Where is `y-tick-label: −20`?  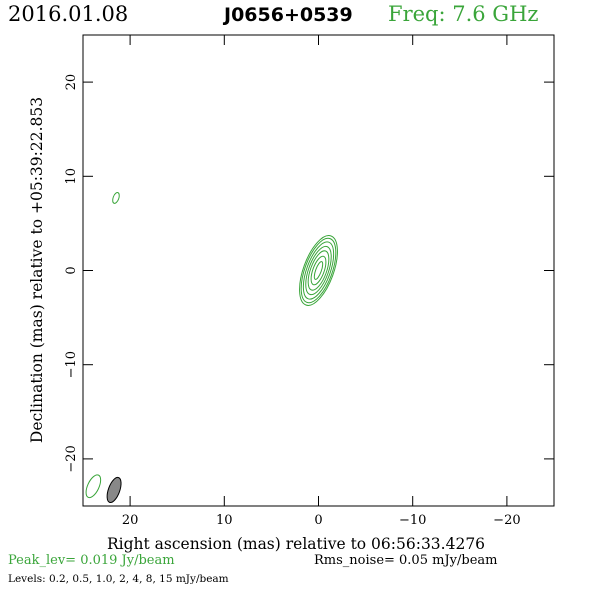
y-tick-label: −20 is located at coordinates (71, 458).